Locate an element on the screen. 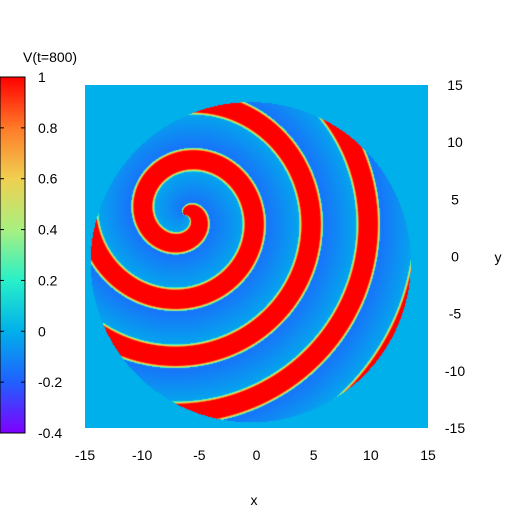 This screenshot has width=512, height=512. y-tick-label: 5 is located at coordinates (455, 199).